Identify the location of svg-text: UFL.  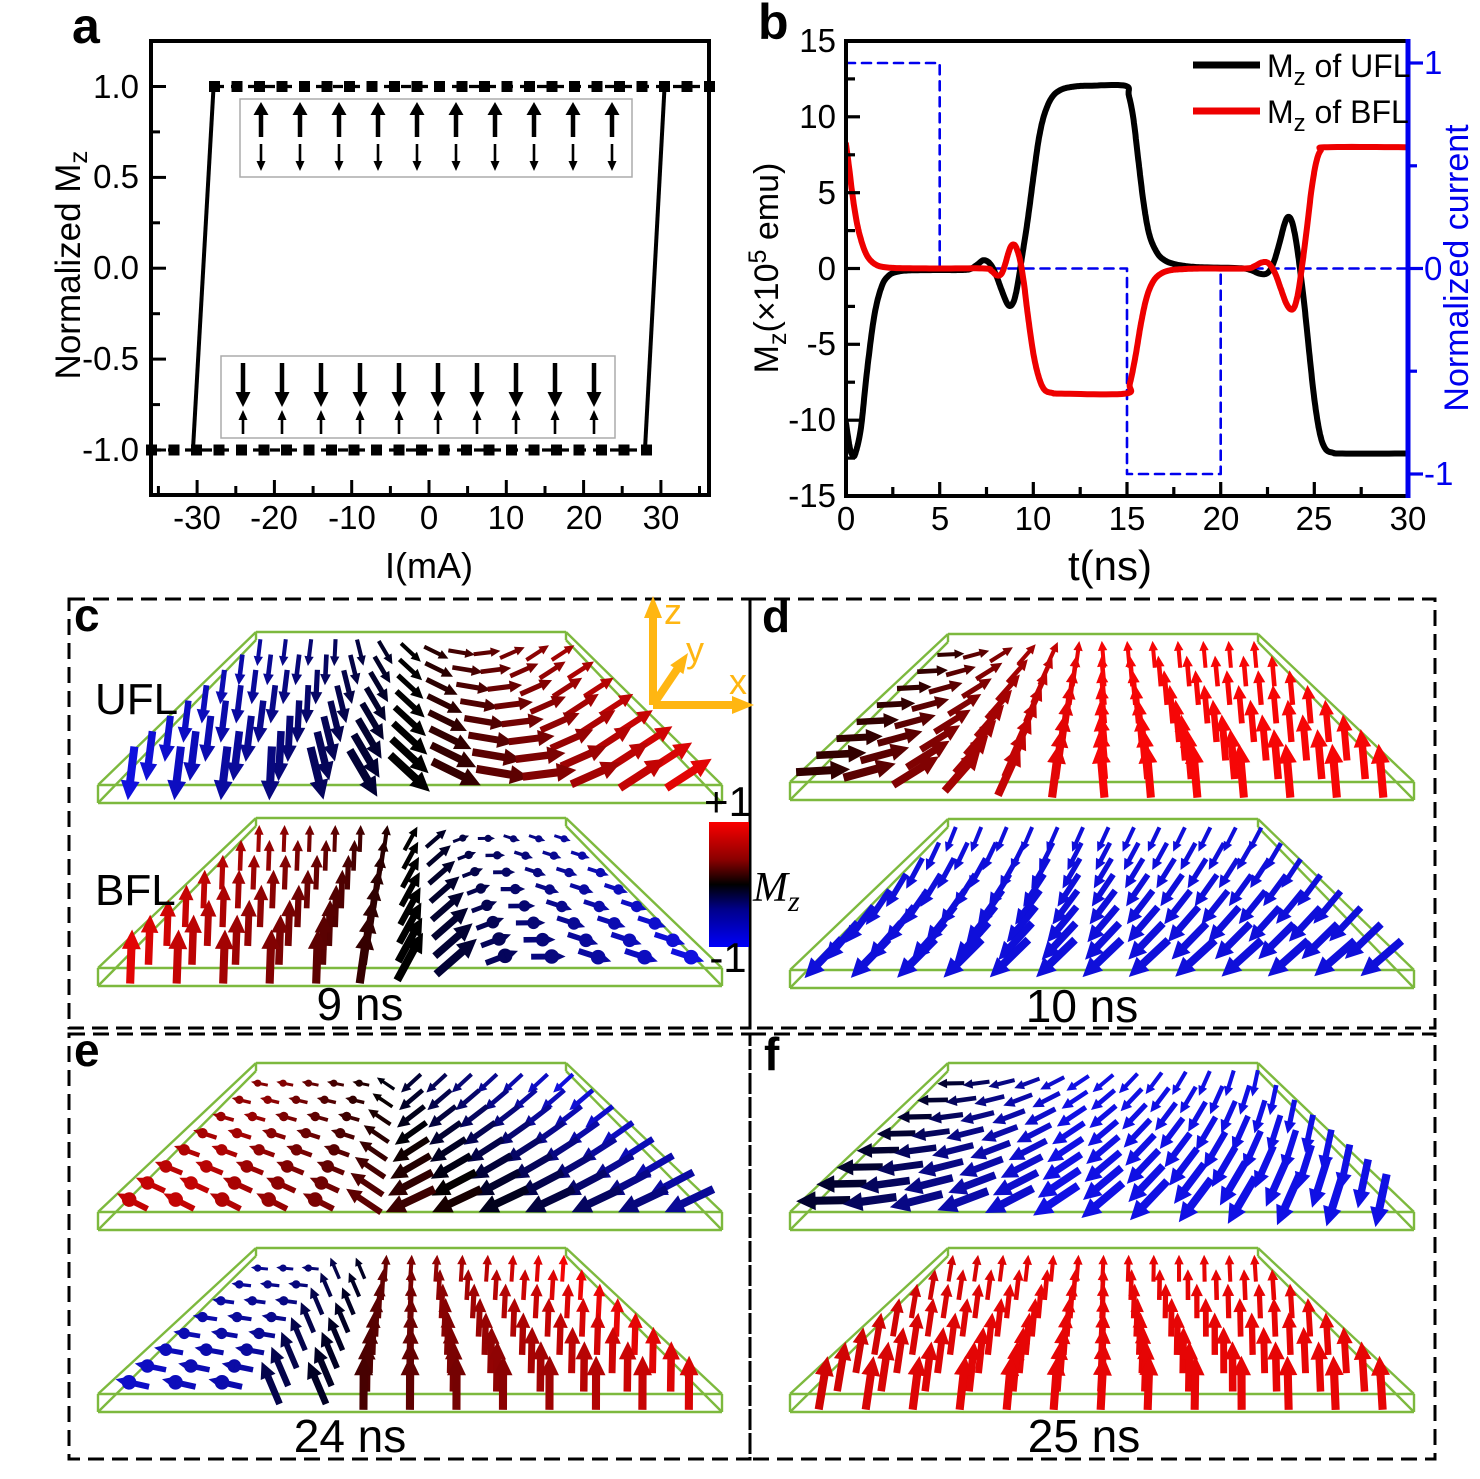
(136, 699).